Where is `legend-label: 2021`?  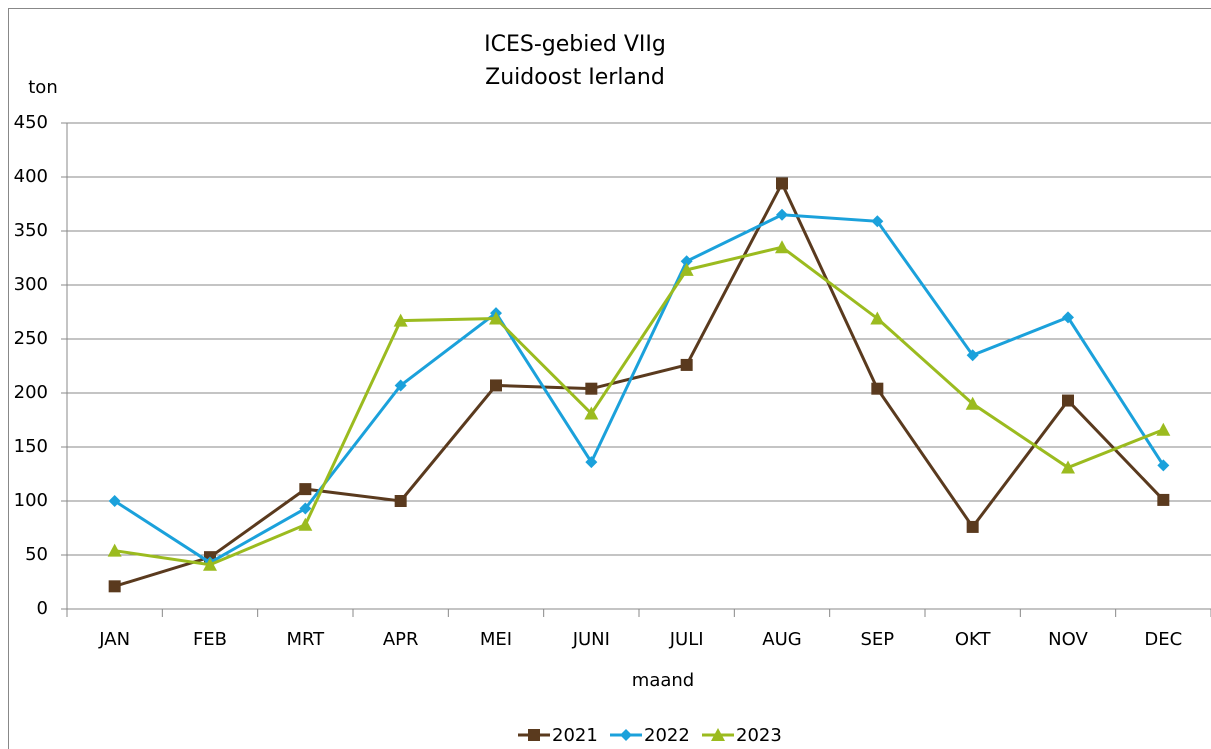
legend-label: 2021 is located at coordinates (575, 735).